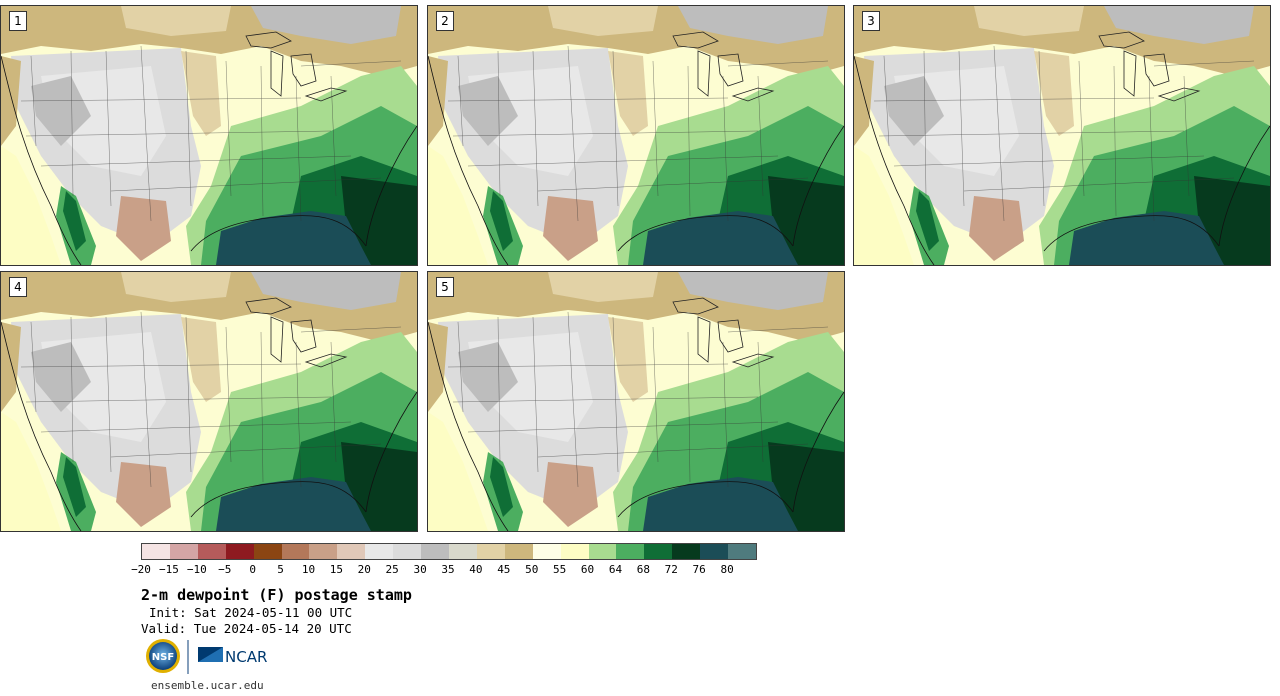  What do you see at coordinates (364, 569) in the screenshot?
I see `colorbar-tick: 20` at bounding box center [364, 569].